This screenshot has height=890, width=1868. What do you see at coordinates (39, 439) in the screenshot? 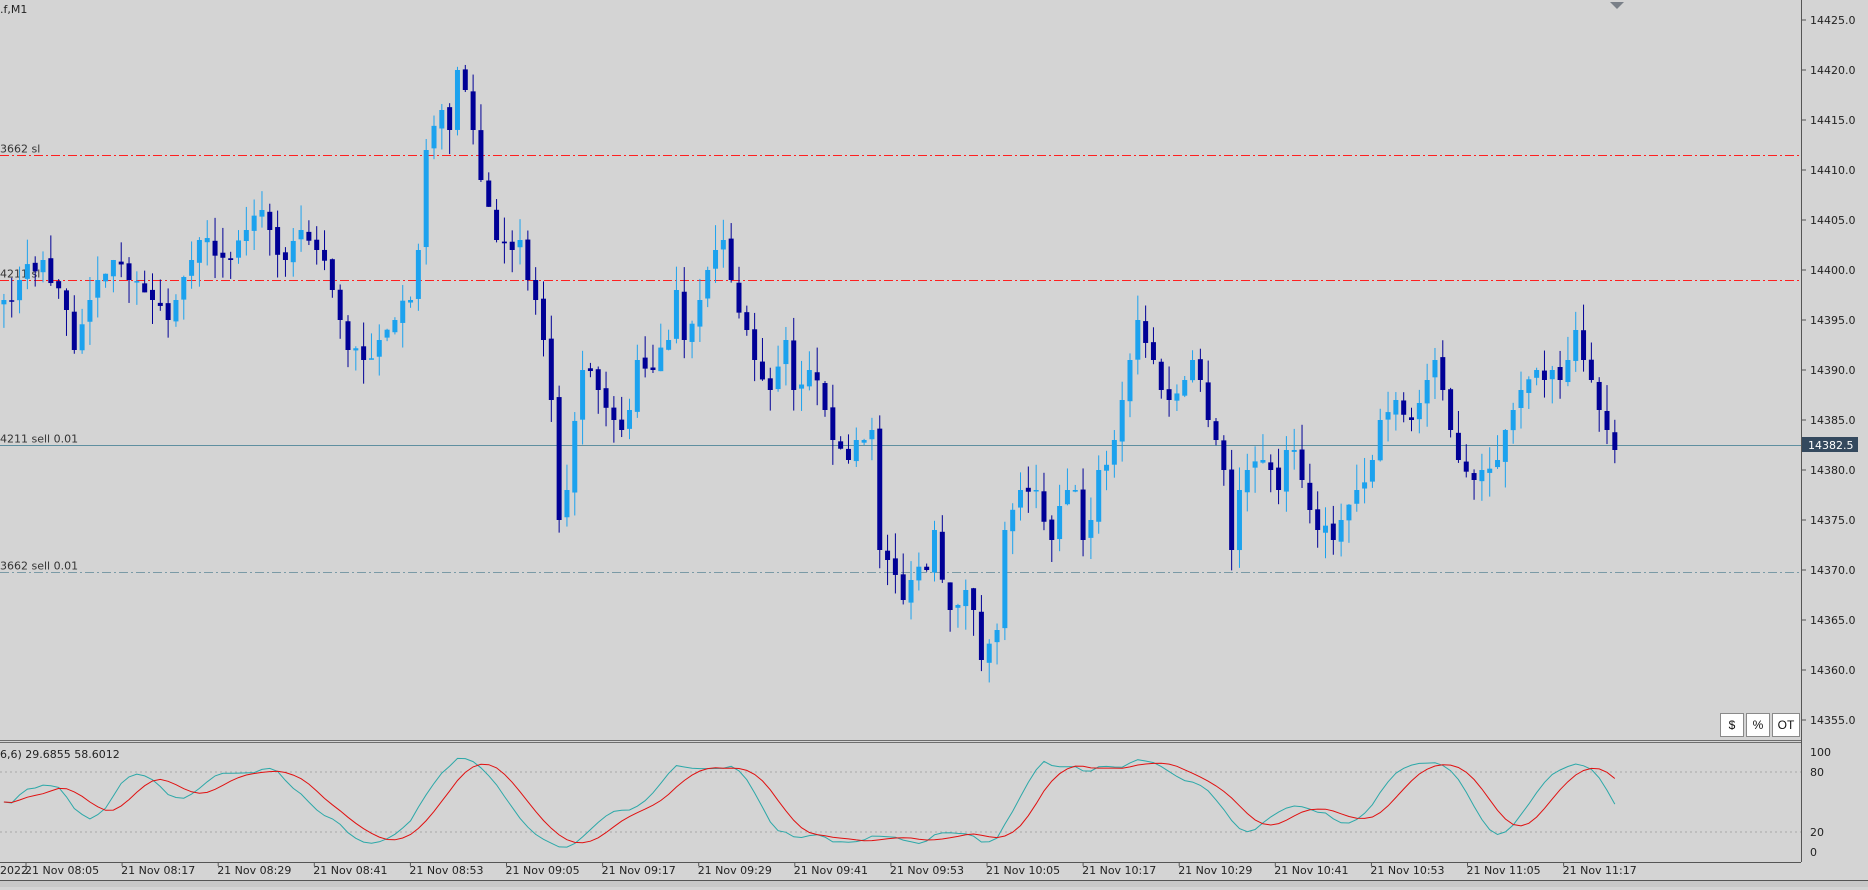
I see `order-line-label: 4211 sell 0.01` at bounding box center [39, 439].